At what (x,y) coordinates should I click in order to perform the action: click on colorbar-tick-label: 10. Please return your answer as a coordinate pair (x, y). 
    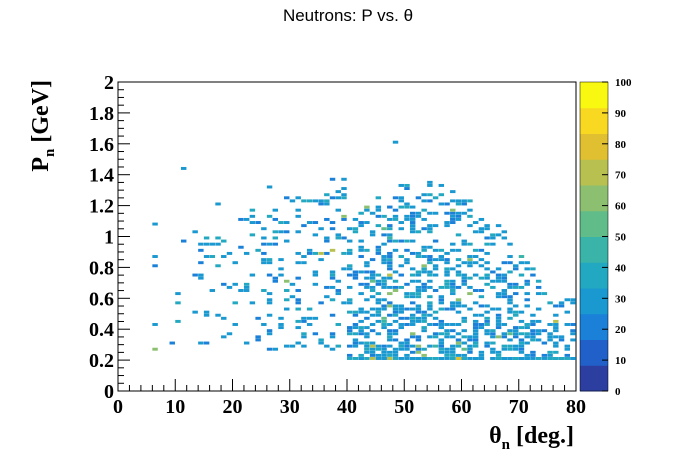
    Looking at the image, I should click on (621, 361).